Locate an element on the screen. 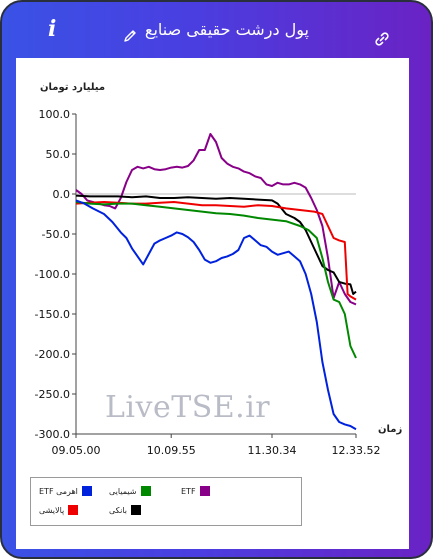  legend-item: ETF is located at coordinates (195, 491).